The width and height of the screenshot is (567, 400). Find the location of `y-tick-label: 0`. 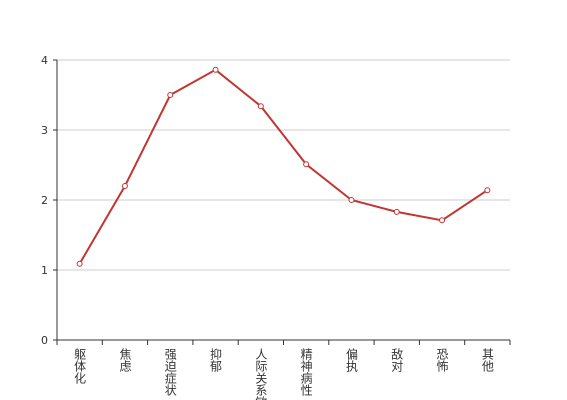

y-tick-label: 0 is located at coordinates (44, 340).